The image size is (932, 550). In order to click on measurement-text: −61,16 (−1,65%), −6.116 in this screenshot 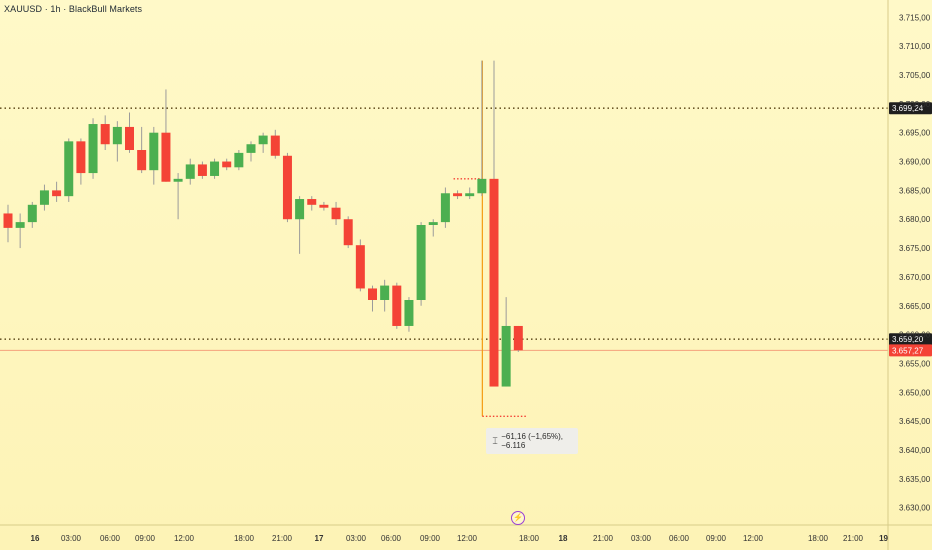, I will do `click(532, 441)`.